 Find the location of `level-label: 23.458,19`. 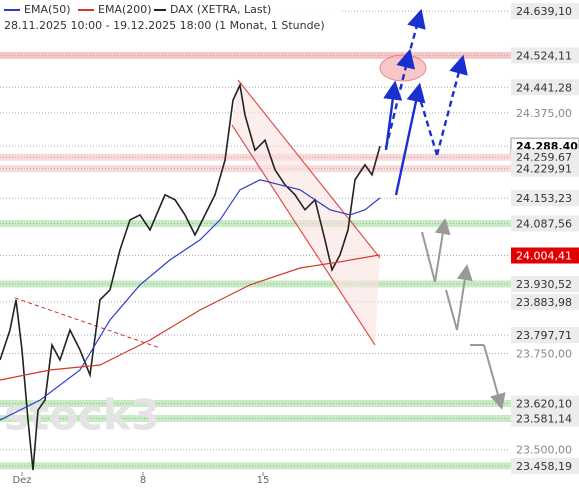

level-label: 23.458,19 is located at coordinates (544, 466).